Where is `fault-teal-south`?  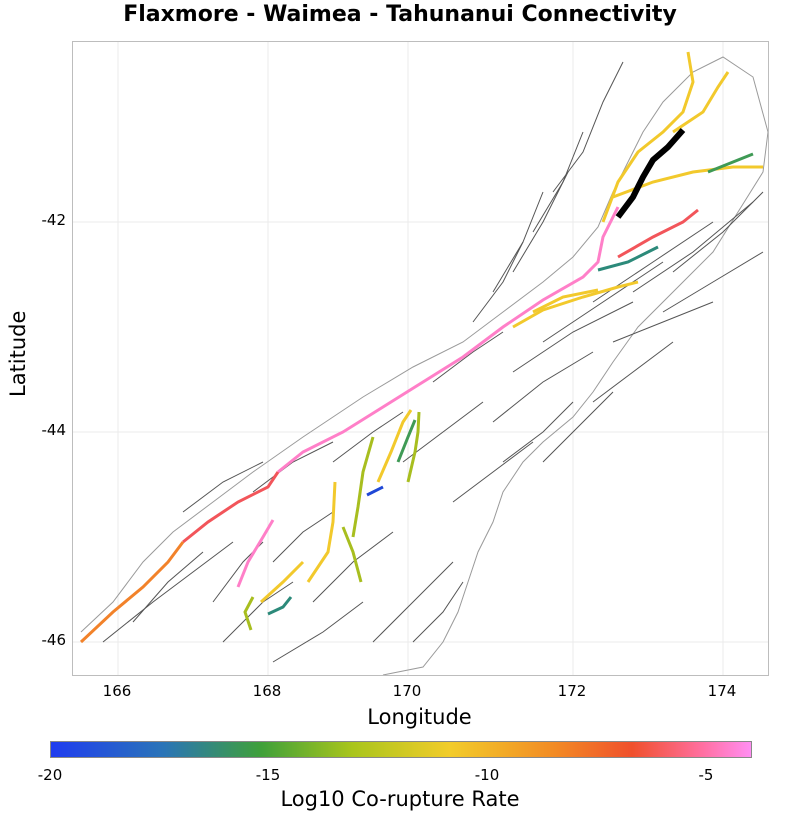
fault-teal-south is located at coordinates (280, 606).